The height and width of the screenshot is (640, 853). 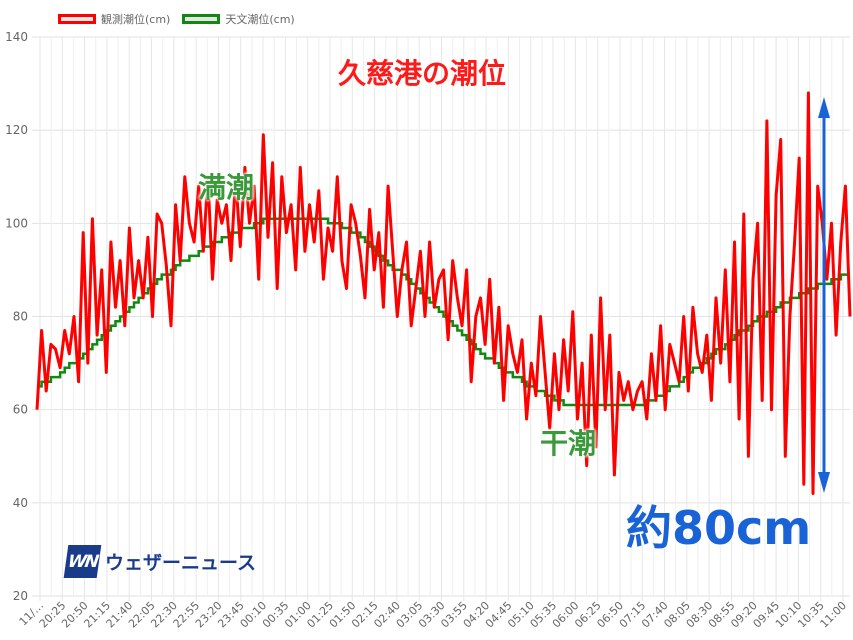 What do you see at coordinates (568, 443) in the screenshot?
I see `low-tide-label: 干潮` at bounding box center [568, 443].